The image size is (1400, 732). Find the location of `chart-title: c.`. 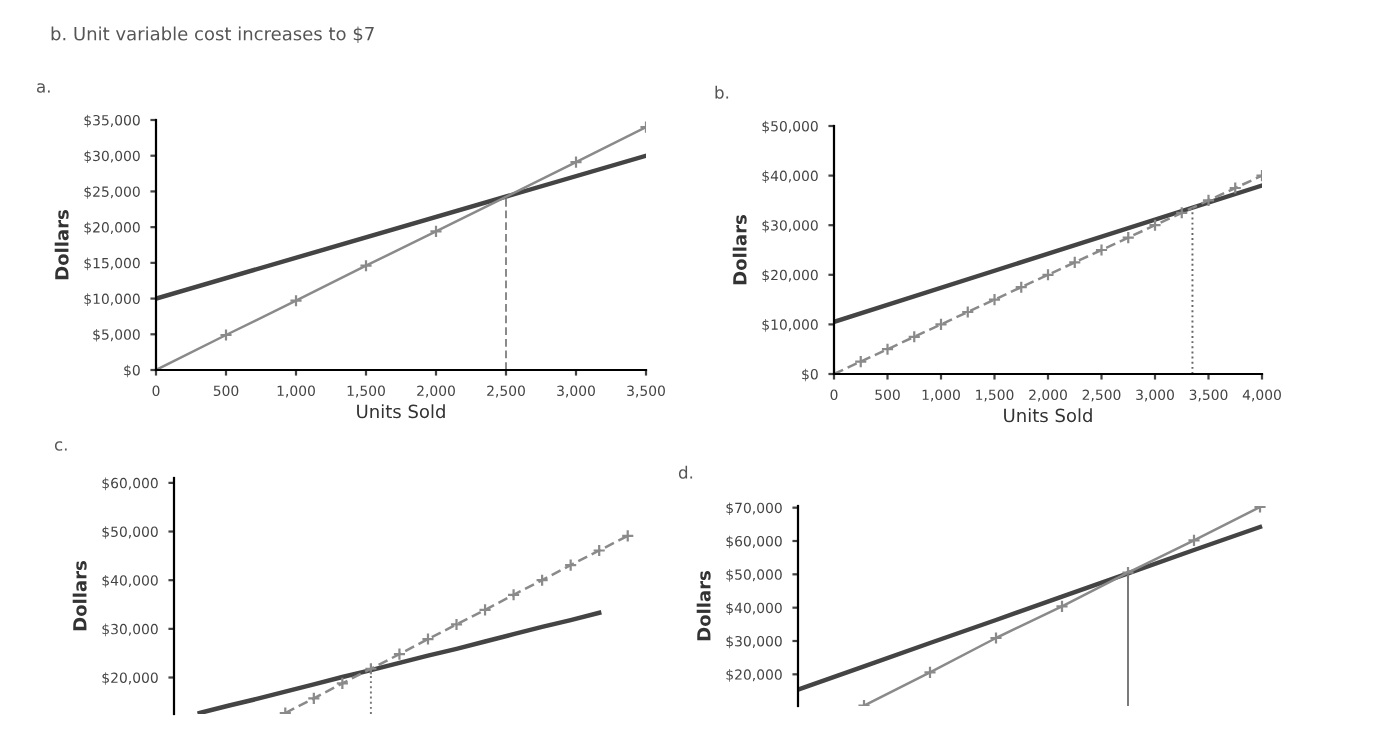

chart-title: c. is located at coordinates (60, 446).